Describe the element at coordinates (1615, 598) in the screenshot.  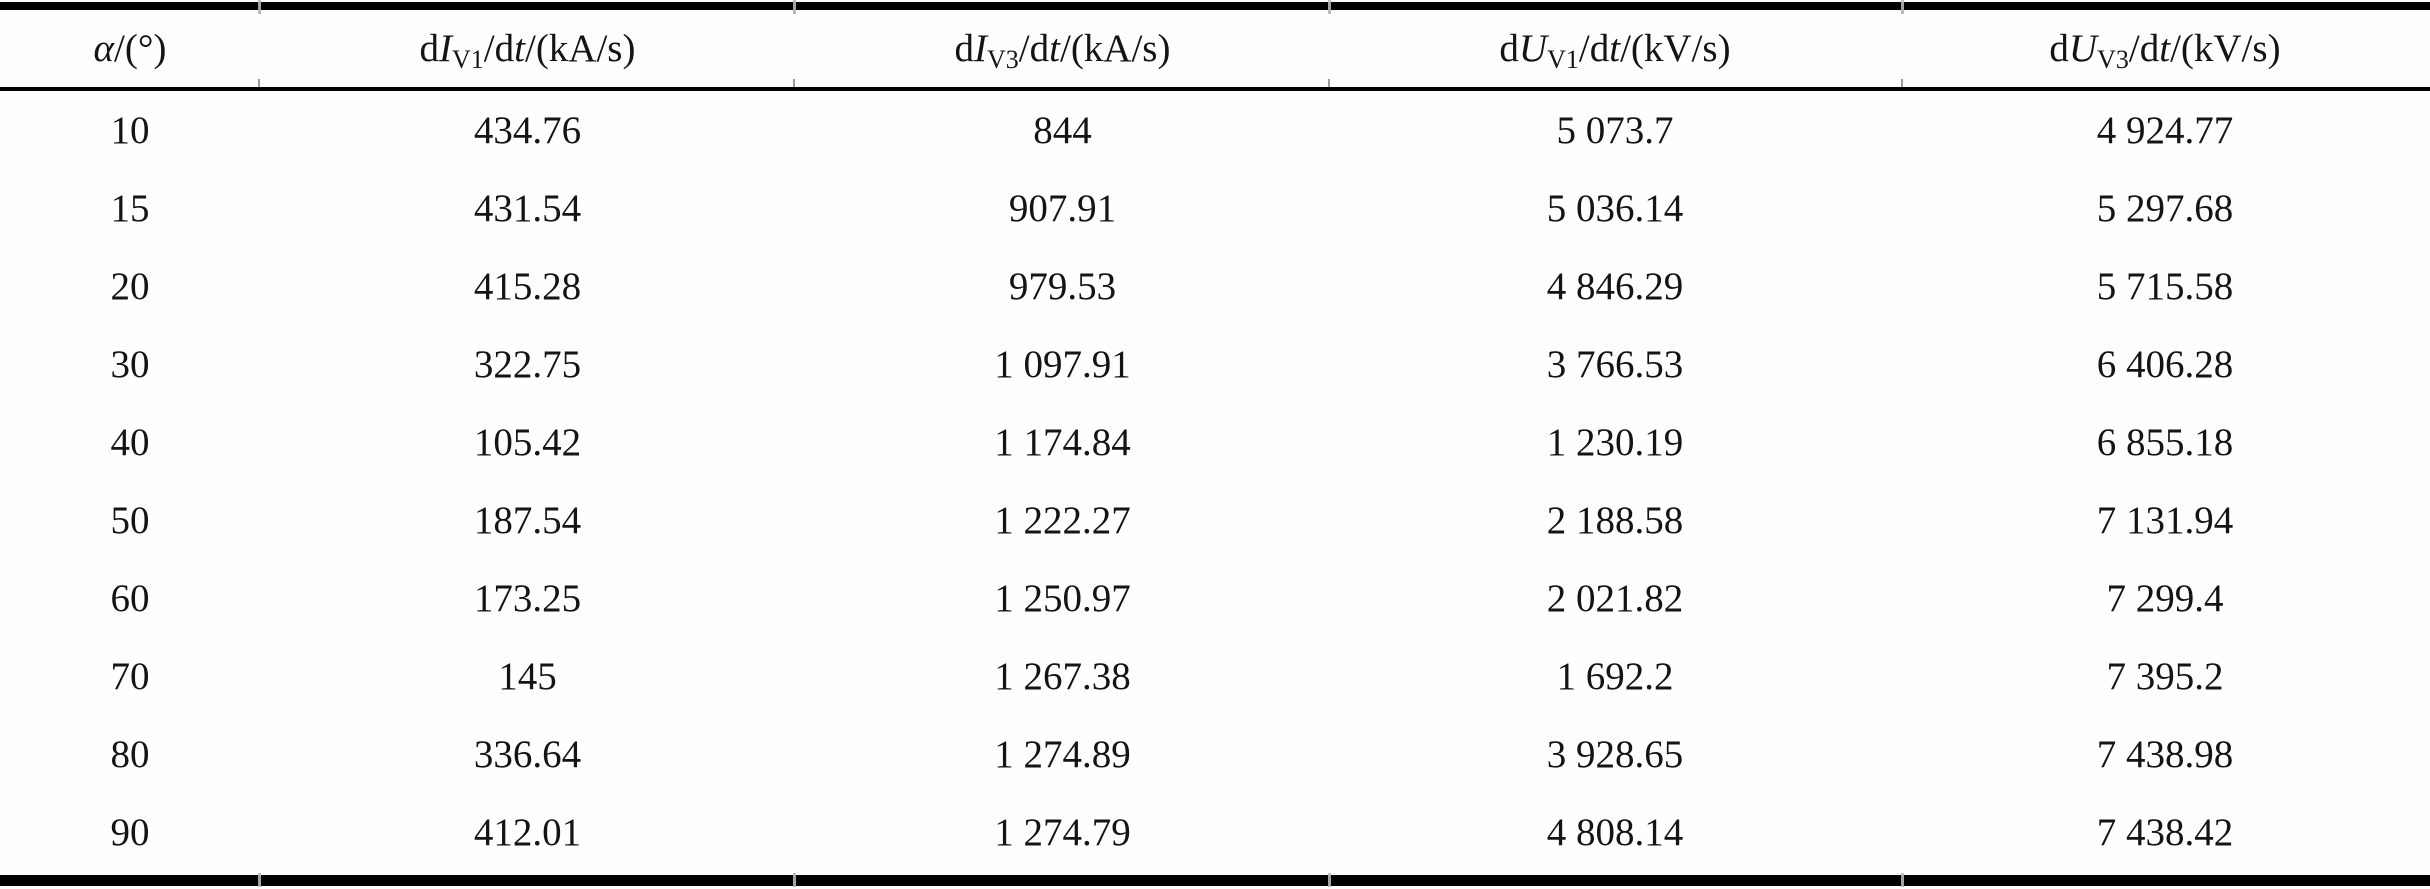
I see `table-cell: 2 021.82` at that location.